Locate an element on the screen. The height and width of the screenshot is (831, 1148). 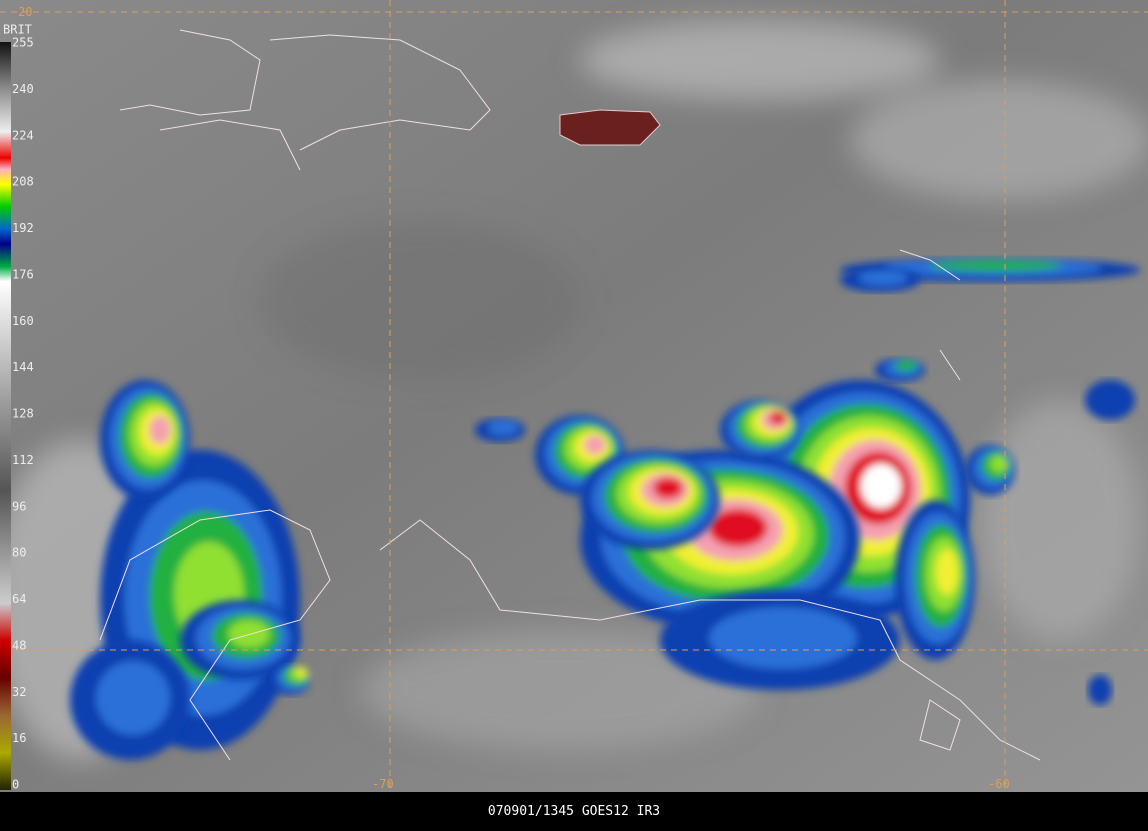
colorbar-label: 64 is located at coordinates (19, 599).